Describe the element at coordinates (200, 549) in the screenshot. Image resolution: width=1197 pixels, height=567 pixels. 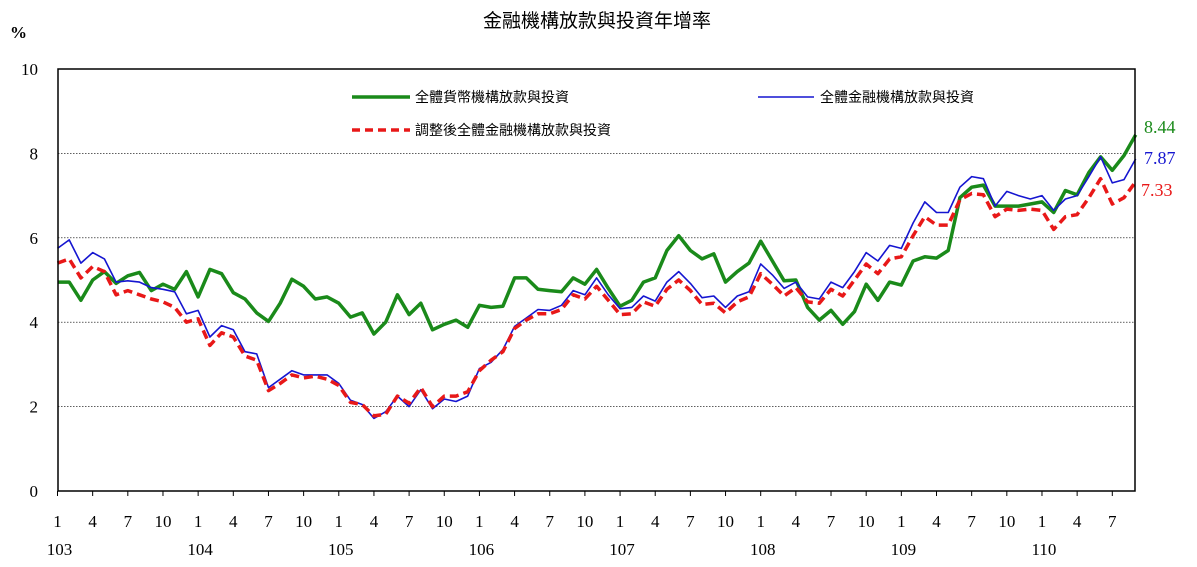
I see `x-tick-year-label: 104` at that location.